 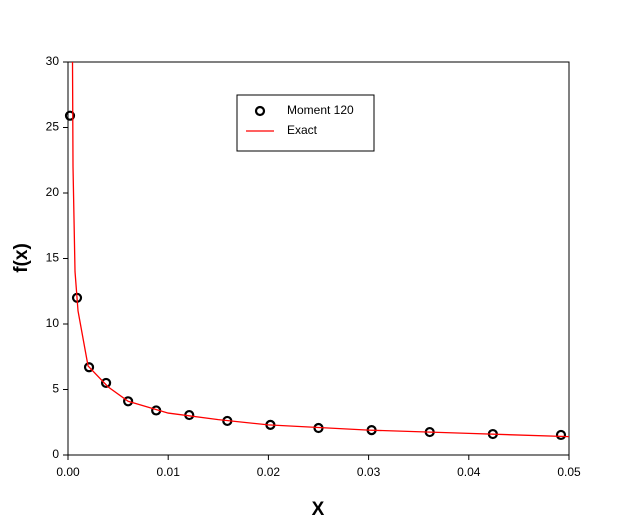 I want to click on y-tick-label: 20, so click(x=53, y=192).